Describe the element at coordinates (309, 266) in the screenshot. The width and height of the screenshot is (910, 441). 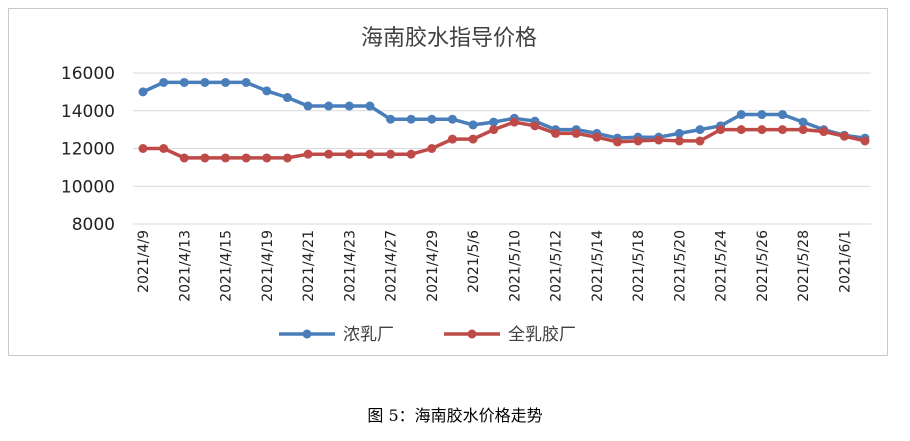
I see `x-tick-label: 2021/4/21` at that location.